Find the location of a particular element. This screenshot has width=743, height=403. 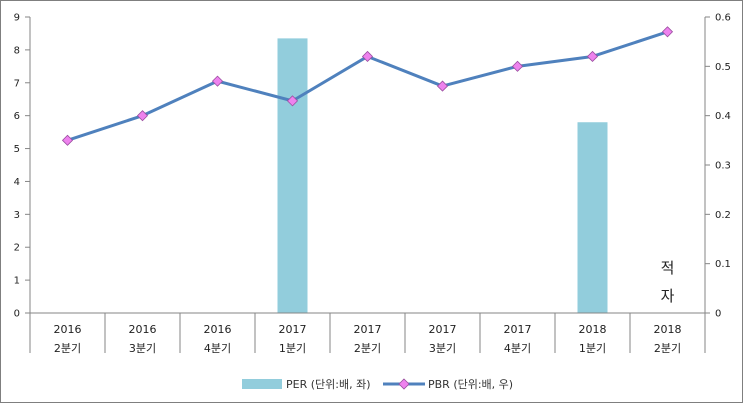

legend-swatch-pbr-marker is located at coordinates (404, 384).